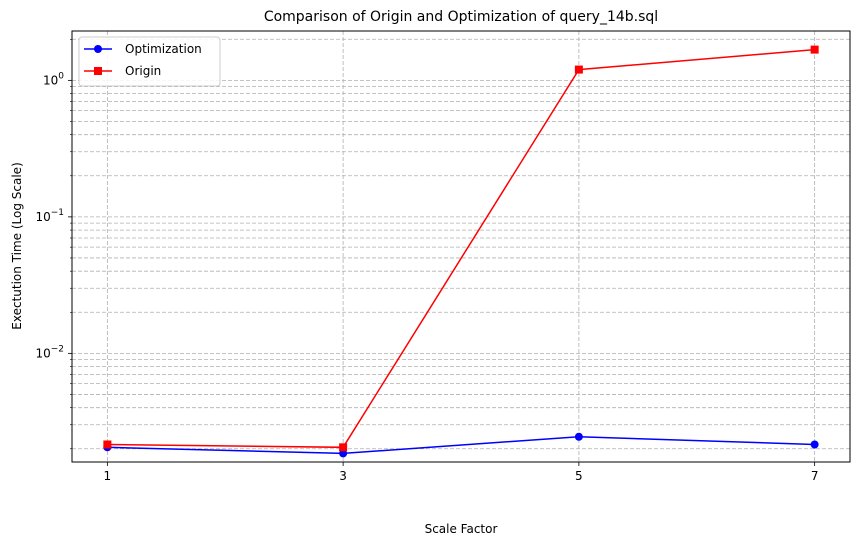  What do you see at coordinates (163, 49) in the screenshot?
I see `legend-label-optimization: Optimization` at bounding box center [163, 49].